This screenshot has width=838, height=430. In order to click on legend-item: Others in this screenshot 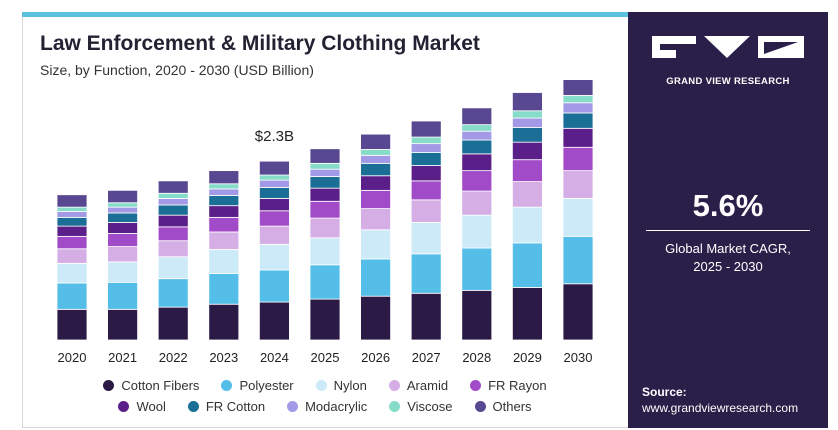, I will do `click(503, 406)`.